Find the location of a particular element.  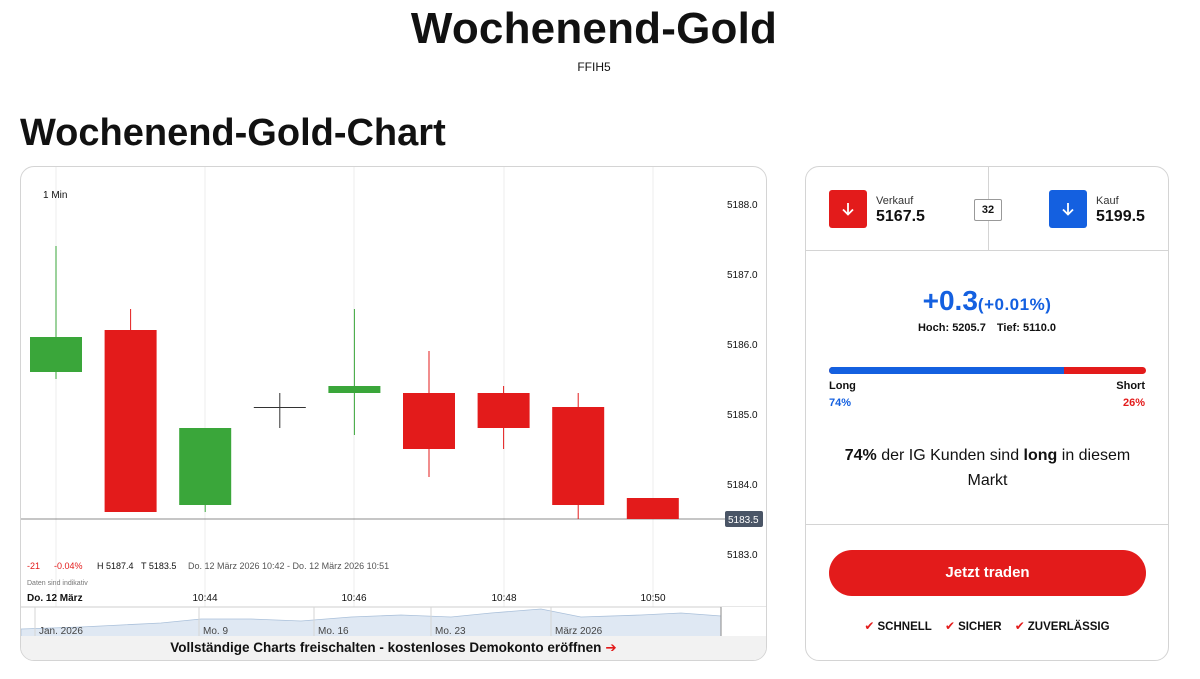

arrow-right-icon: ➔ is located at coordinates (611, 647).